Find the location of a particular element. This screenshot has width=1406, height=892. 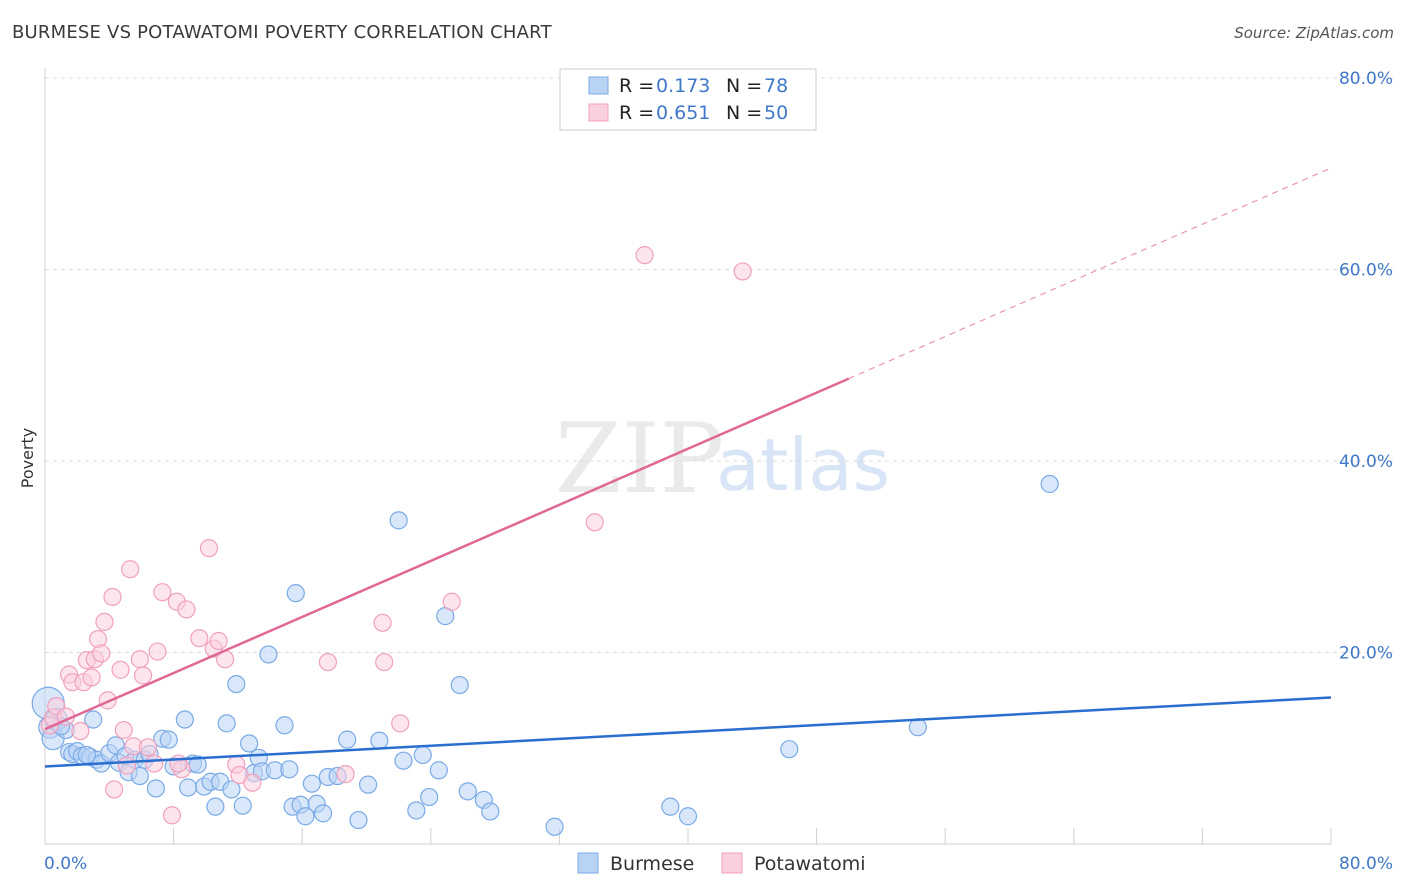

bottom-legend-swatch-burmese is located at coordinates (588, 863).